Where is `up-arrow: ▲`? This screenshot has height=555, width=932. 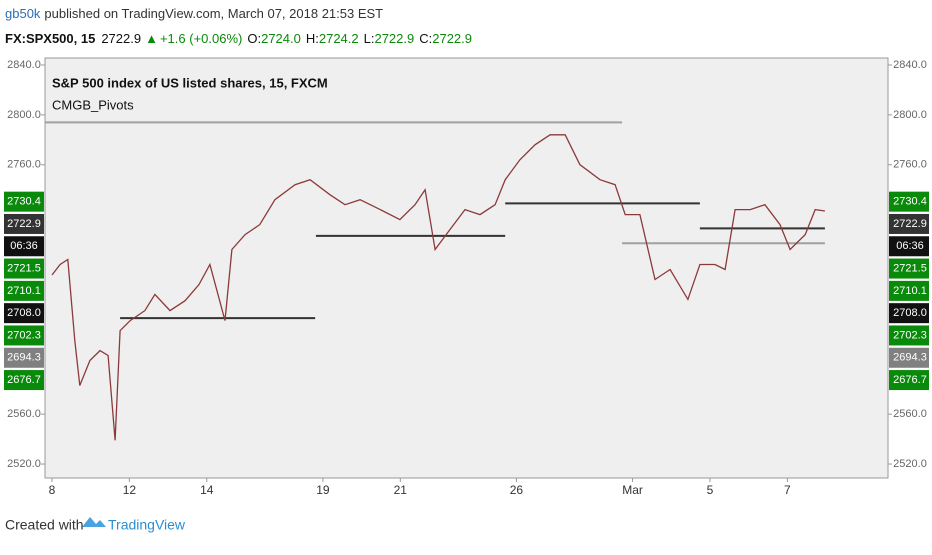 up-arrow: ▲ is located at coordinates (151, 38).